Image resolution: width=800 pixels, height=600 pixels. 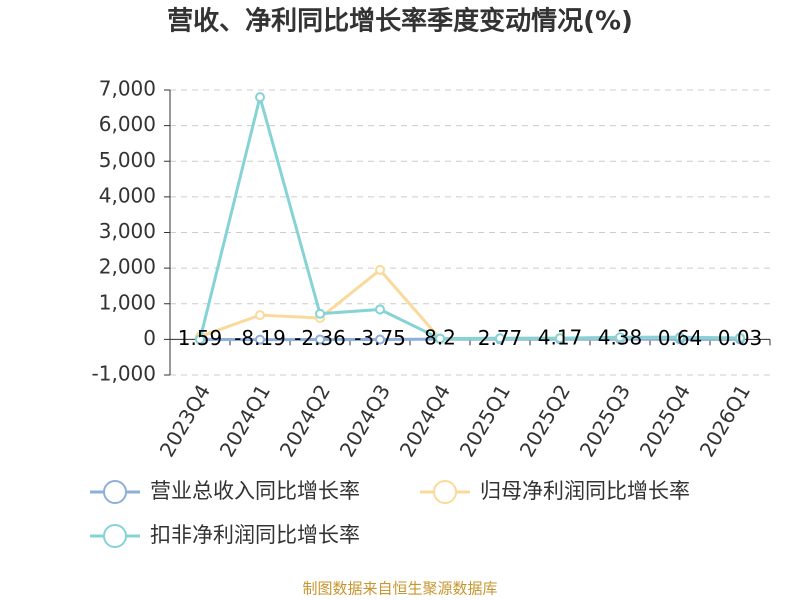 I want to click on x-tick-label: 2024Q2, so click(x=305, y=420).